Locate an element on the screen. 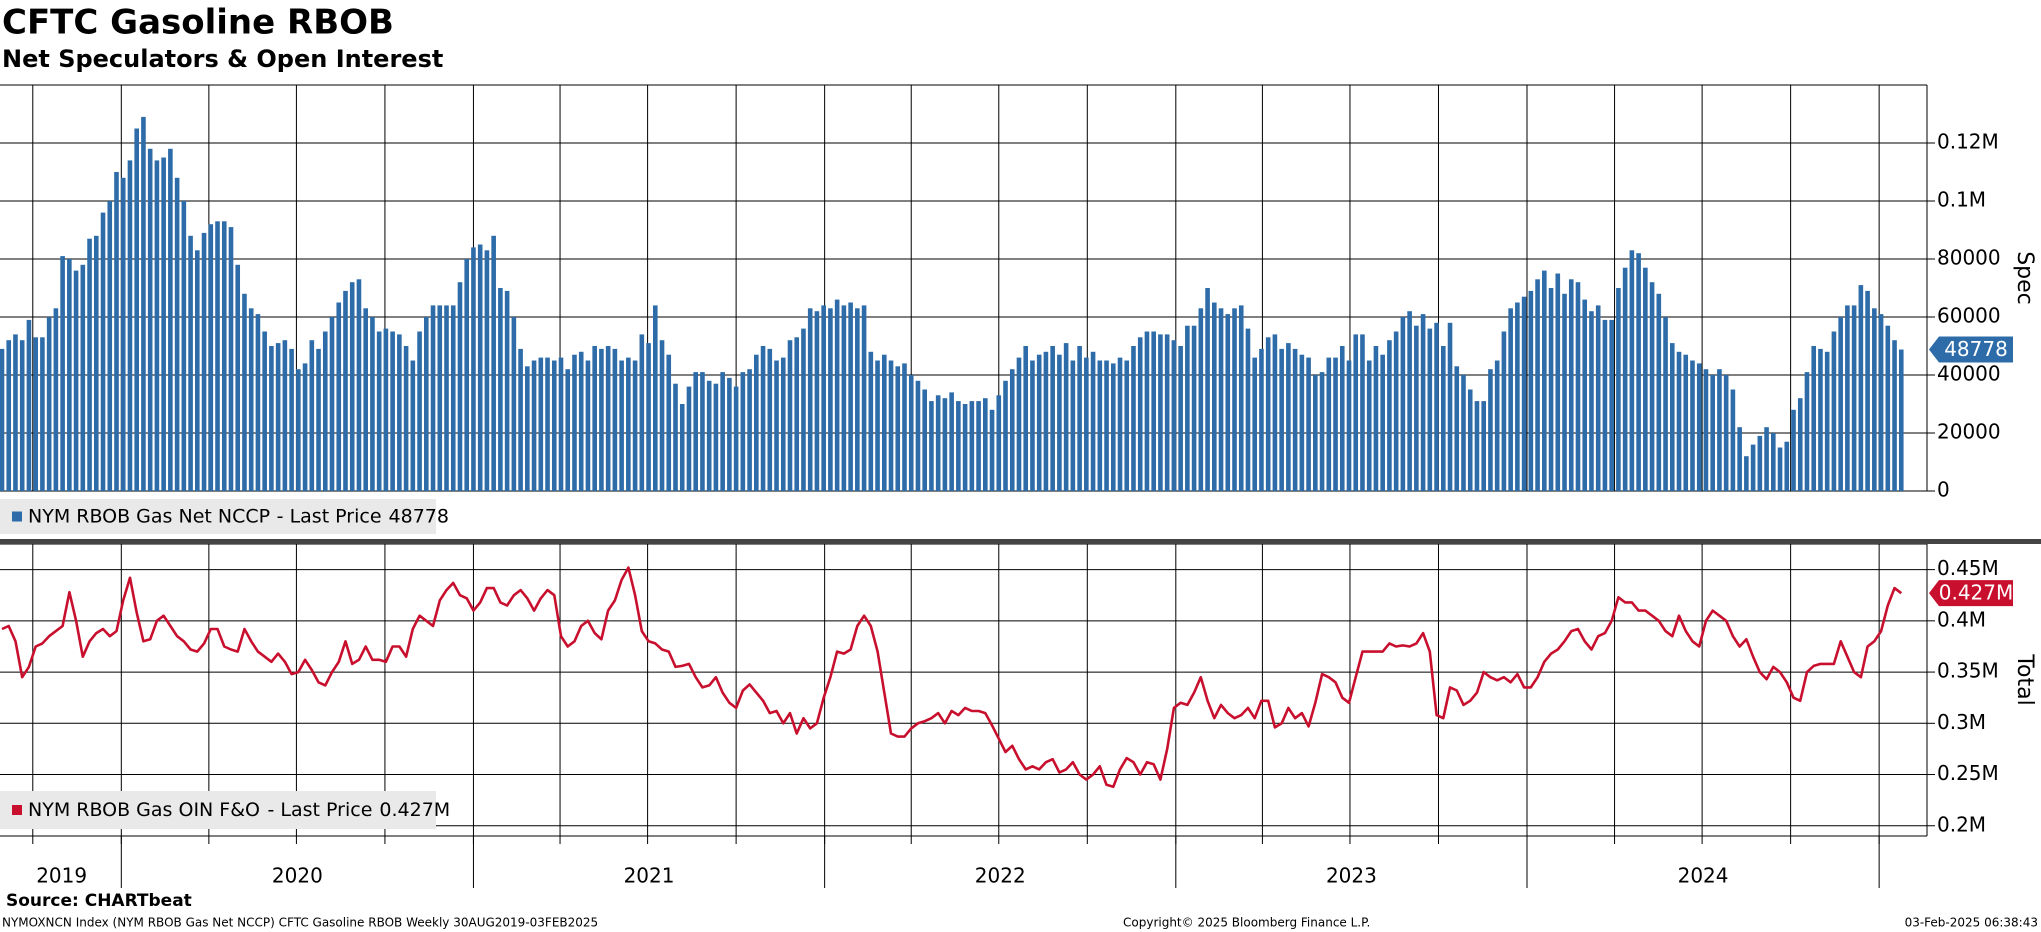 Image resolution: width=2041 pixels, height=932 pixels. source: Source: CHARTbeat is located at coordinates (99, 901).